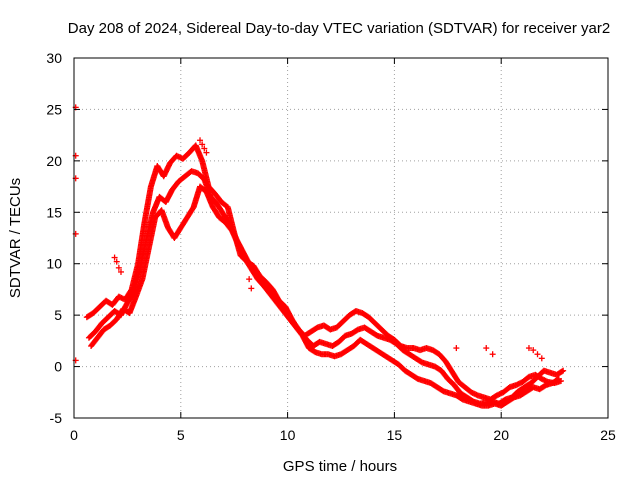  What do you see at coordinates (58, 315) in the screenshot?
I see `y-tick-label: 5` at bounding box center [58, 315].